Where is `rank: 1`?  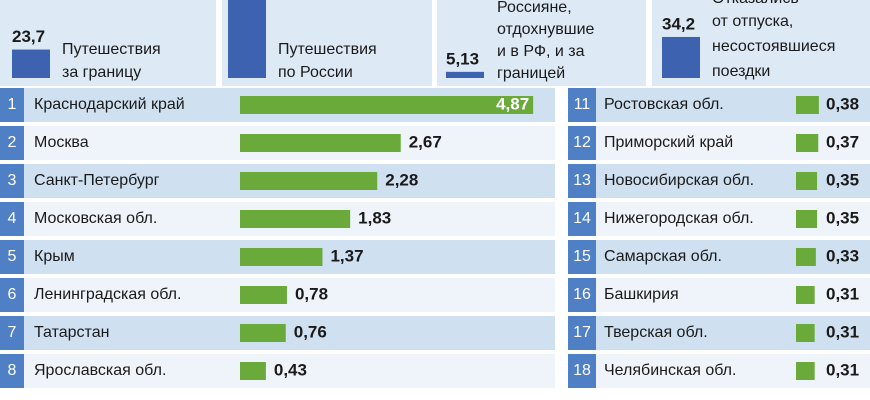 rank: 1 is located at coordinates (12, 104).